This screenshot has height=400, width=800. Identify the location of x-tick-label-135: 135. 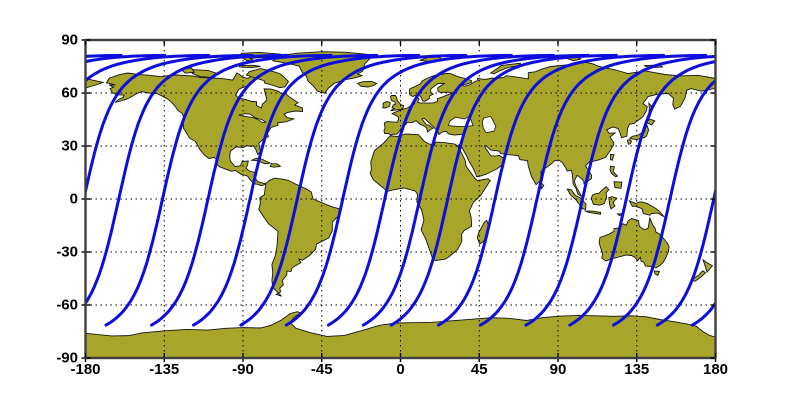
(637, 369).